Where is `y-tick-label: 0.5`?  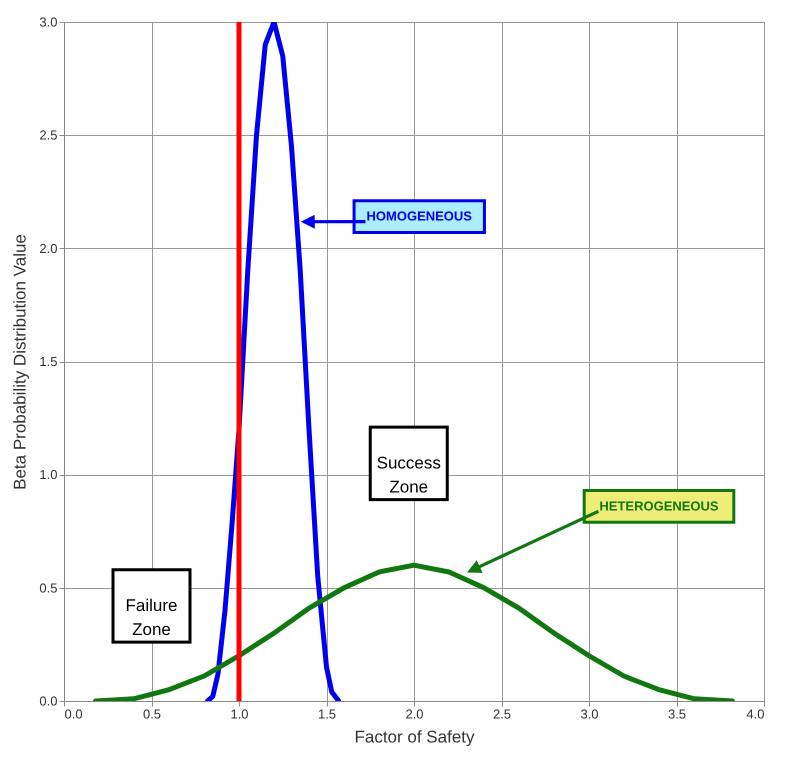 y-tick-label: 0.5 is located at coordinates (48, 588).